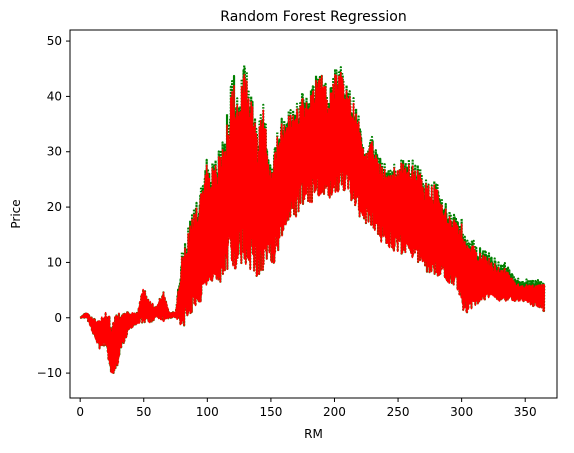 Image resolution: width=574 pixels, height=453 pixels. What do you see at coordinates (80, 412) in the screenshot?
I see `x-tick-label: 0` at bounding box center [80, 412].